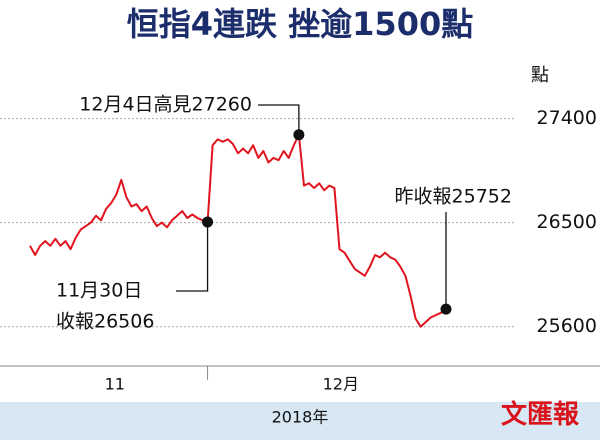 Image resolution: width=600 pixels, height=440 pixels. What do you see at coordinates (567, 118) in the screenshot?
I see `y-tick-label: 27400` at bounding box center [567, 118].